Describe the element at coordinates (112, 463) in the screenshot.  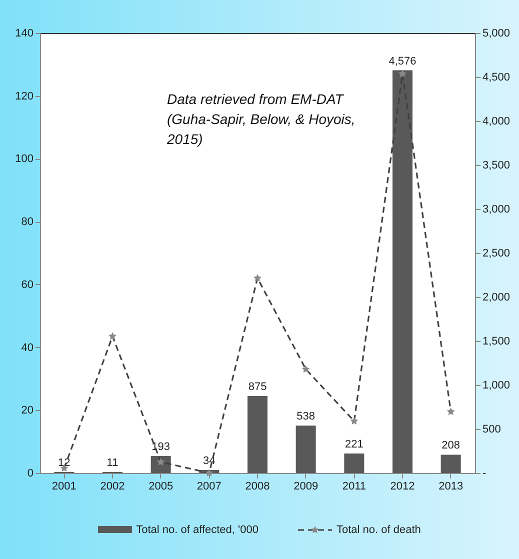
I see `data-label: 11` at that location.